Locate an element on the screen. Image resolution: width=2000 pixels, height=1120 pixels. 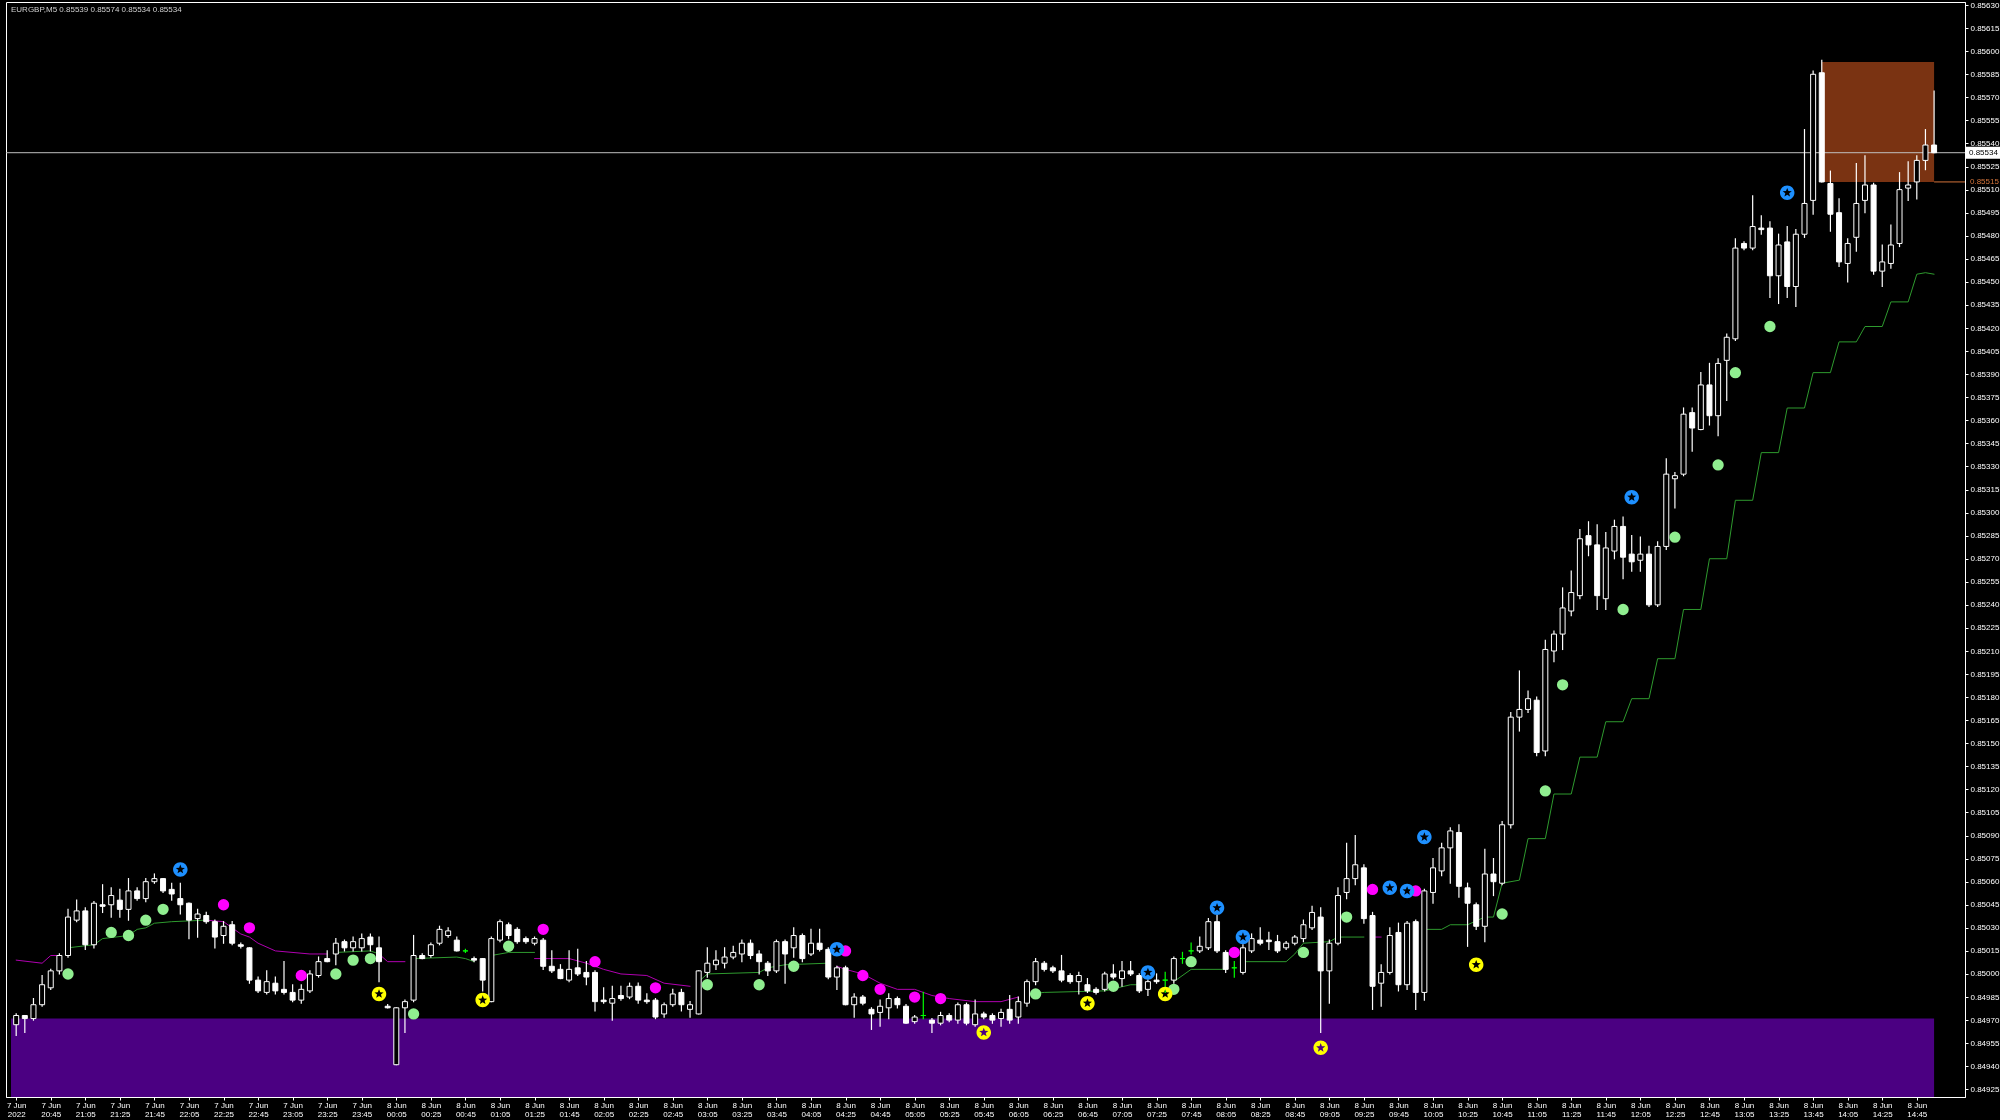
x-tick-label: 8 Jun 02:05 is located at coordinates (604, 1109).